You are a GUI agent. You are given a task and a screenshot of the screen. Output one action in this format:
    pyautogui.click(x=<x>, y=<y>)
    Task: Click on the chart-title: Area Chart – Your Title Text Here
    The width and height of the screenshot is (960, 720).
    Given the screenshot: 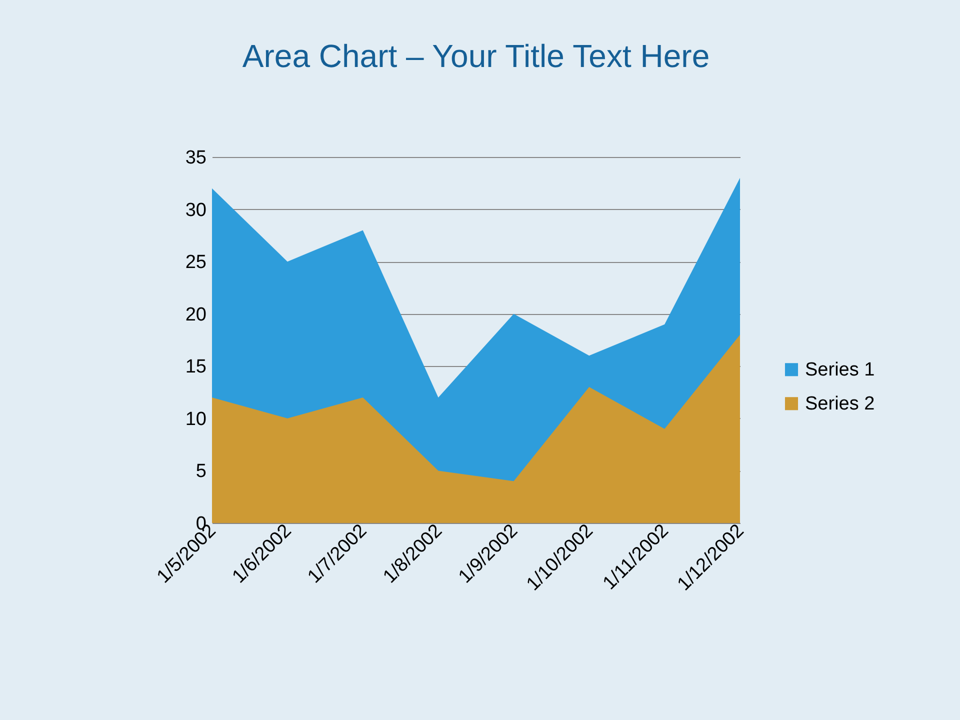 What is the action you would take?
    pyautogui.click(x=476, y=56)
    